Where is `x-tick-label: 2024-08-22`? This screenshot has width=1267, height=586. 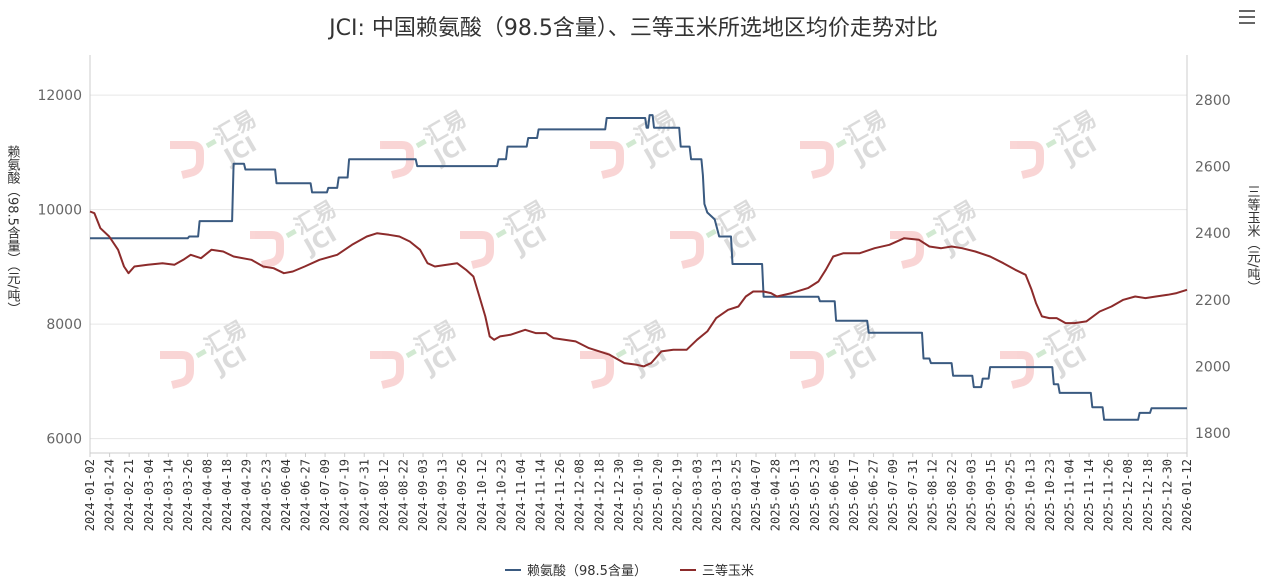
x-tick-label: 2024-08-22 is located at coordinates (403, 495).